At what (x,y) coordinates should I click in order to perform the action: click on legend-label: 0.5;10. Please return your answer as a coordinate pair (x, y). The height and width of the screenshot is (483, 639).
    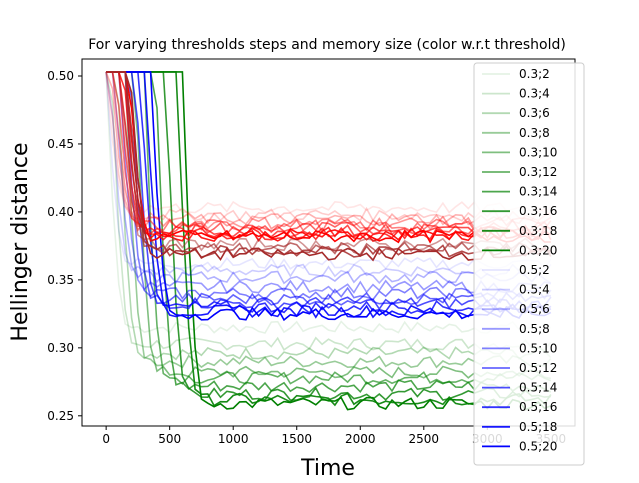
    Looking at the image, I should click on (538, 348).